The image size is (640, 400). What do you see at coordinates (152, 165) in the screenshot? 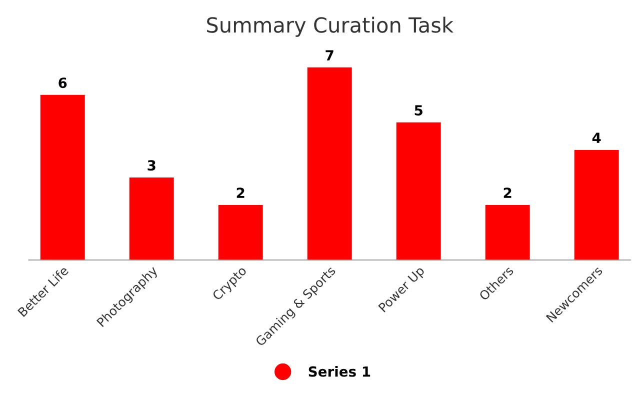
I see `data-label: 3` at bounding box center [152, 165].